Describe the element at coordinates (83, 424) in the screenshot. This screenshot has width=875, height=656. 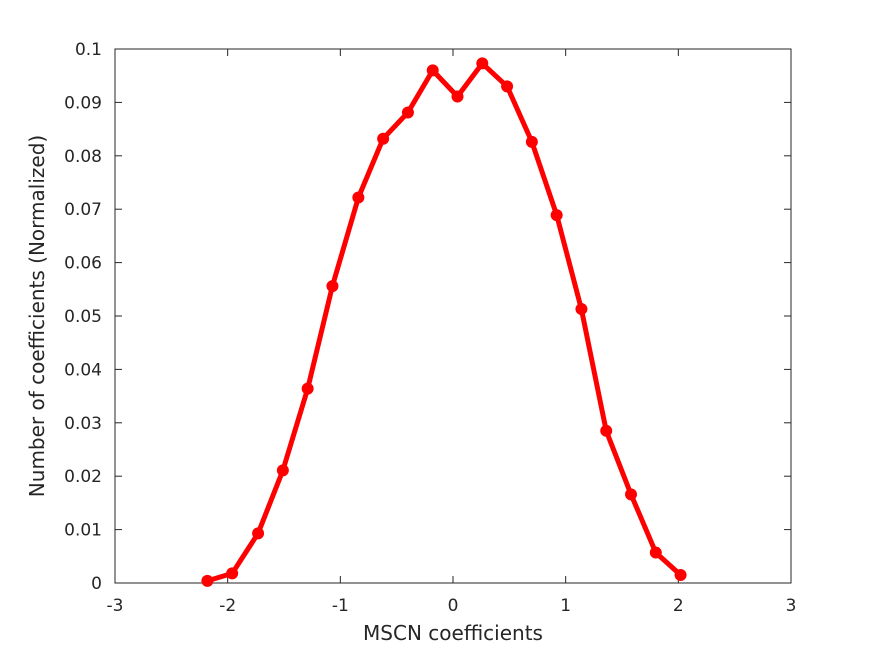
I see `y-tick-label: 0.03` at that location.